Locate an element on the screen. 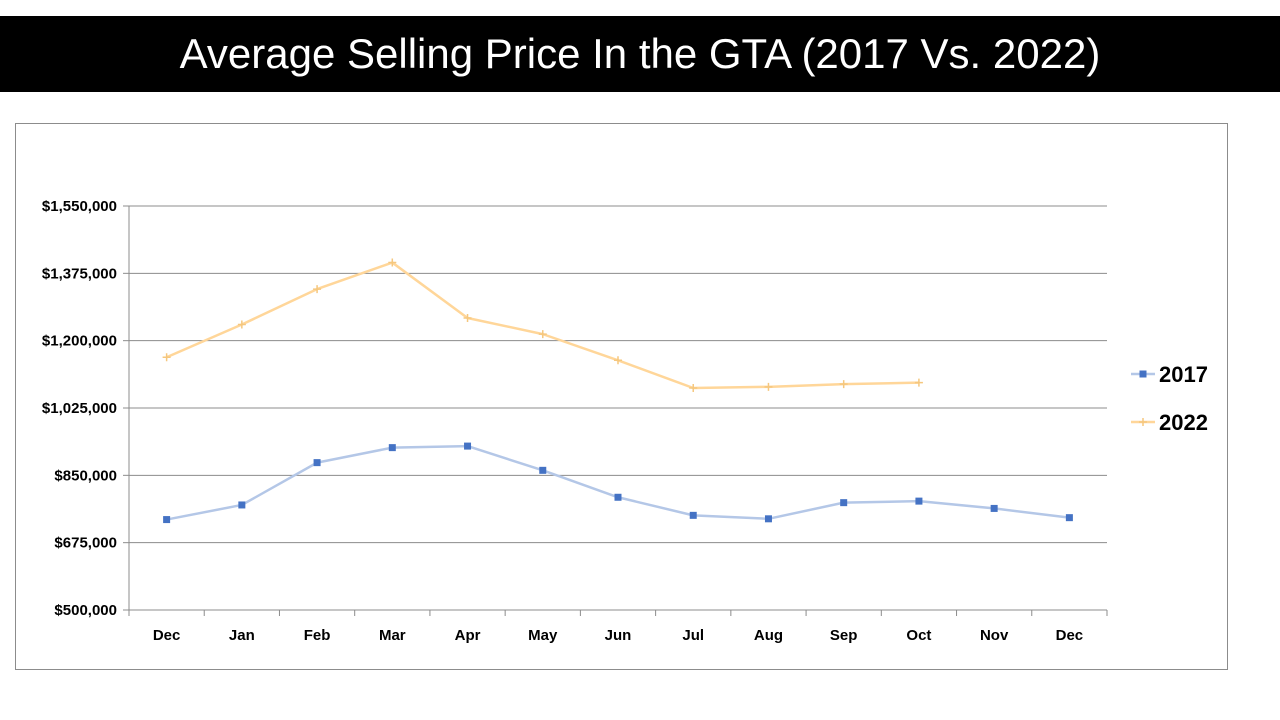  legend-label: 2017 is located at coordinates (1183, 374).